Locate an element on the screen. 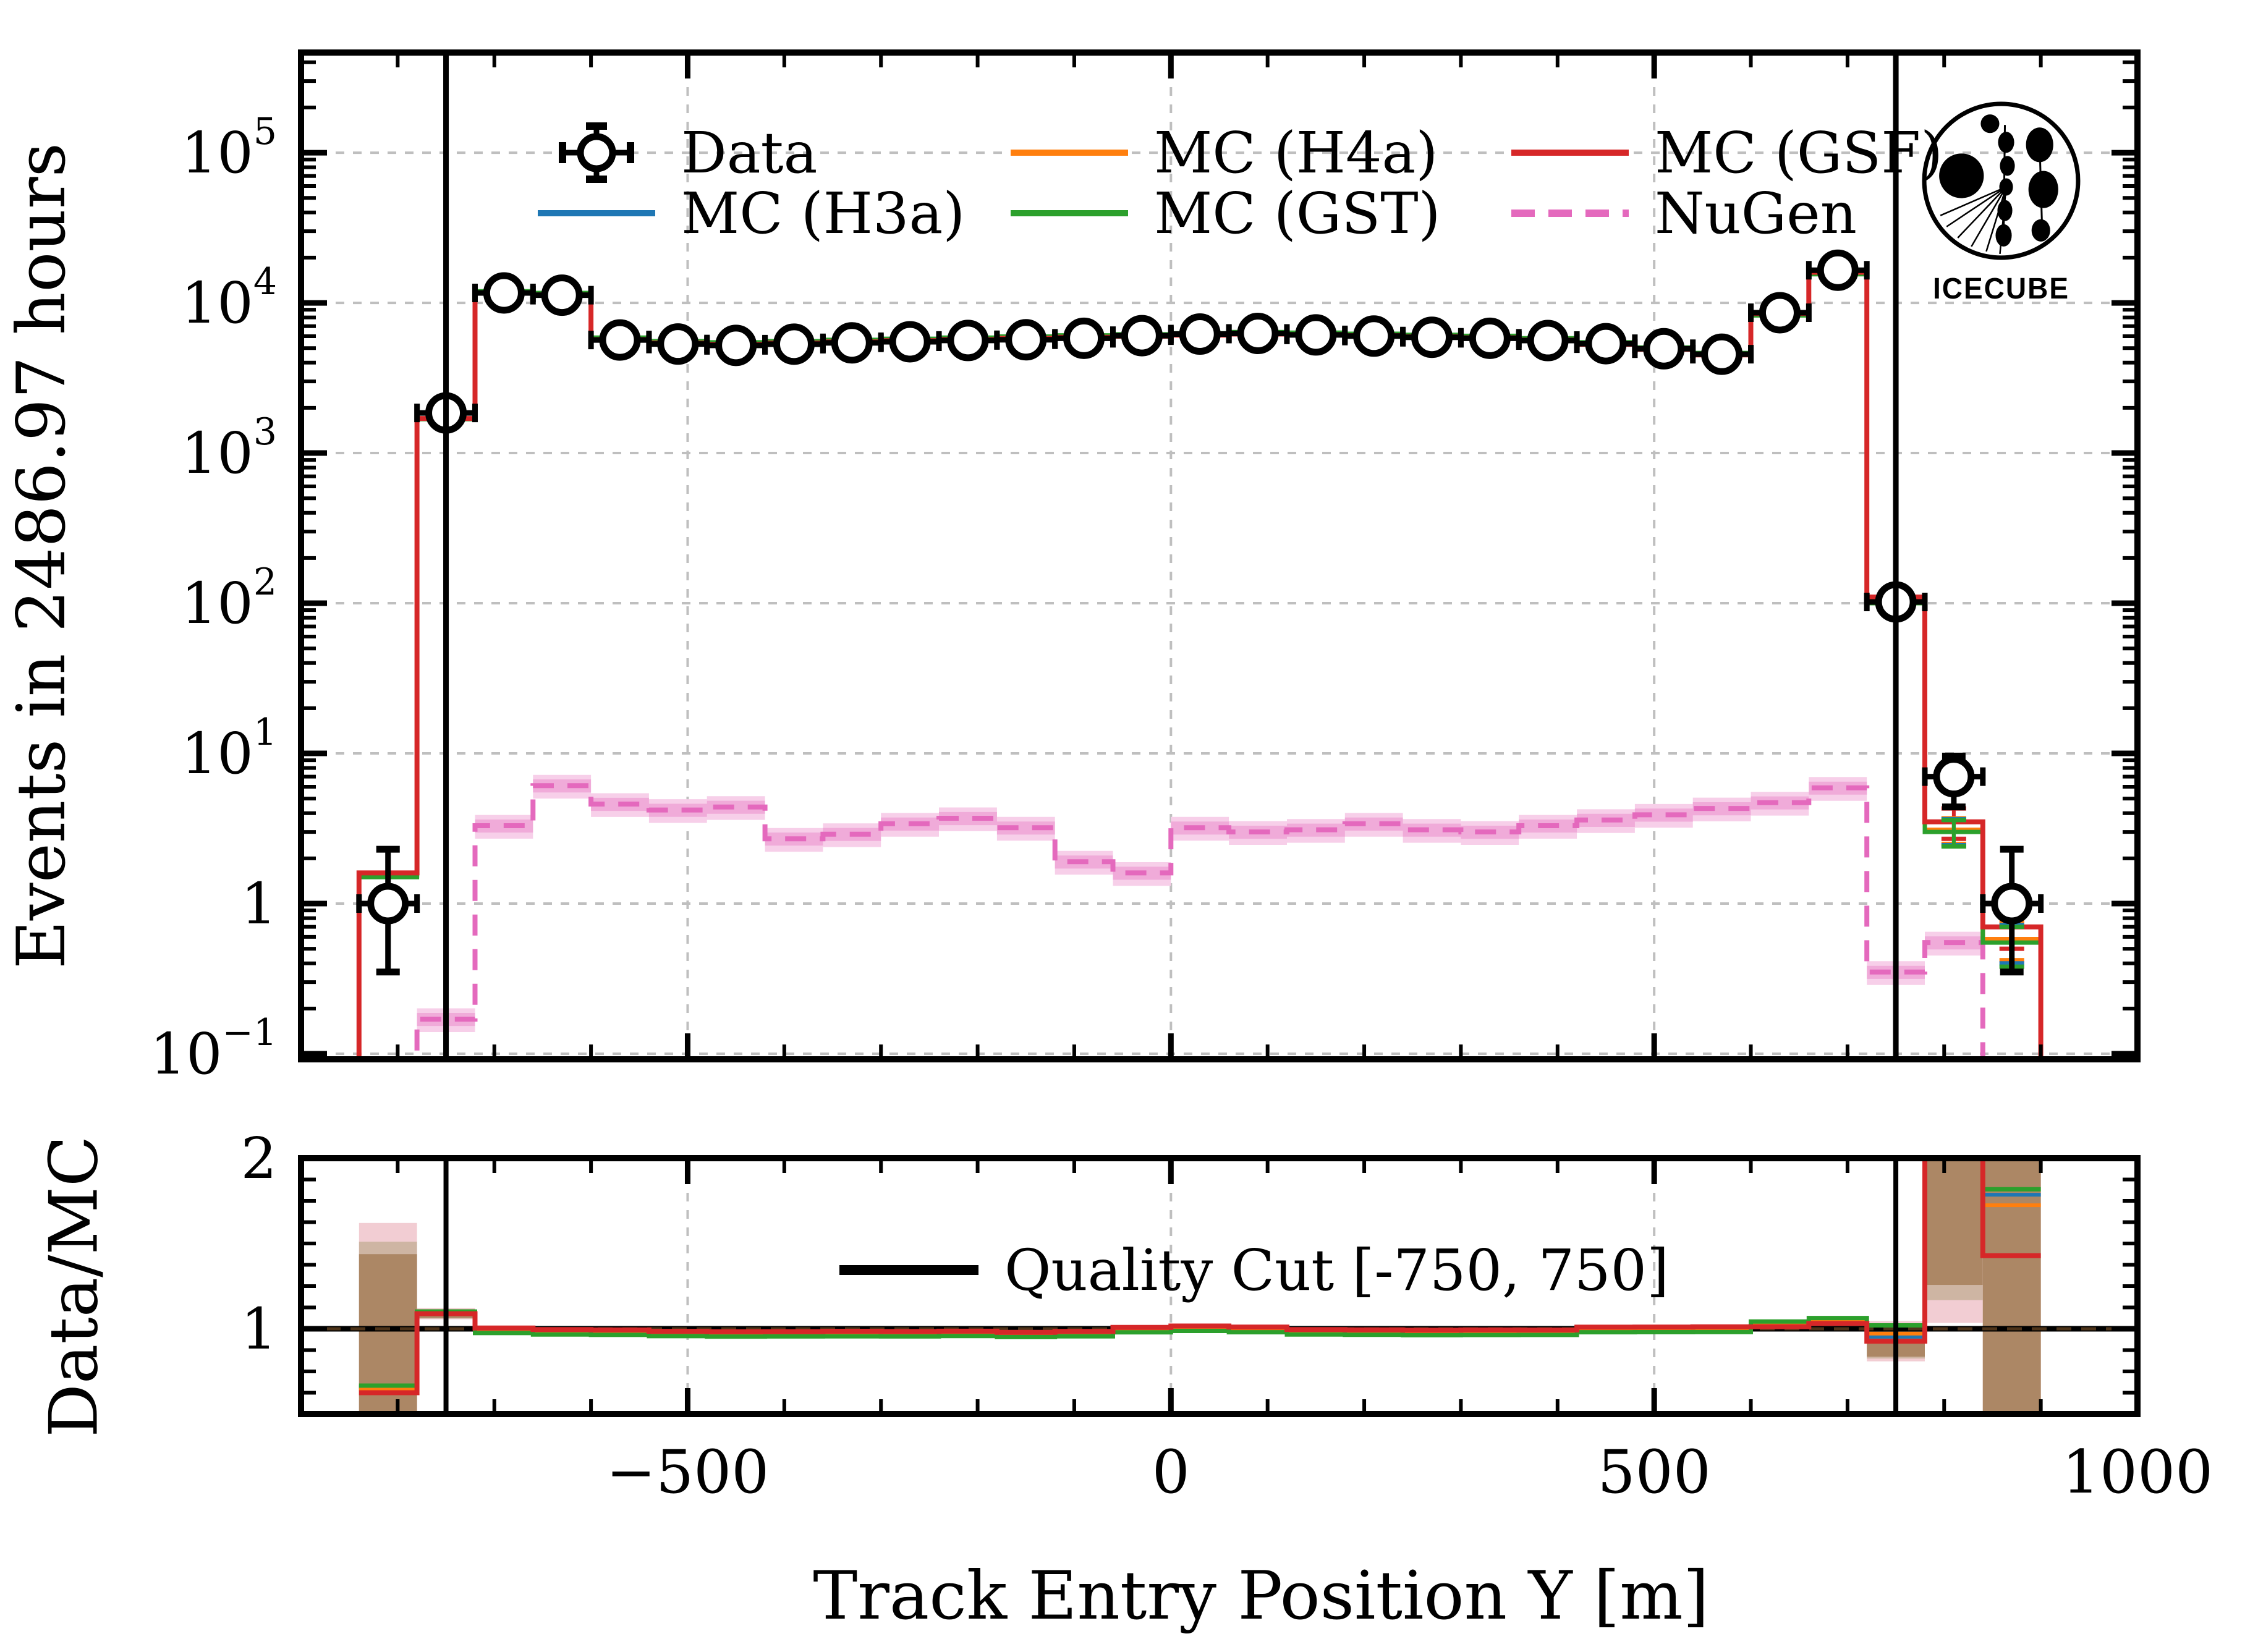  main-y-axis-label-text: Events in 2486.97 hours is located at coordinates (42, 556).